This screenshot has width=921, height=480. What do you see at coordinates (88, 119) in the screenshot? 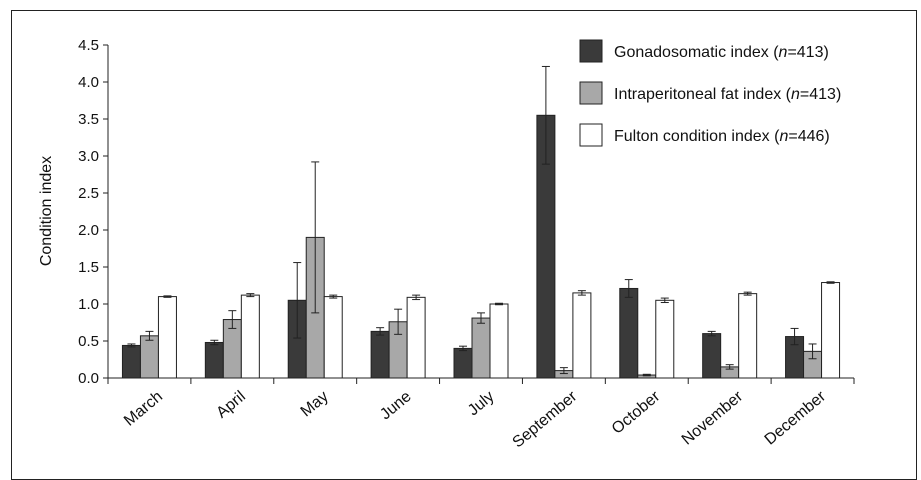
I see `y-tick-label: 3.5` at bounding box center [88, 119].